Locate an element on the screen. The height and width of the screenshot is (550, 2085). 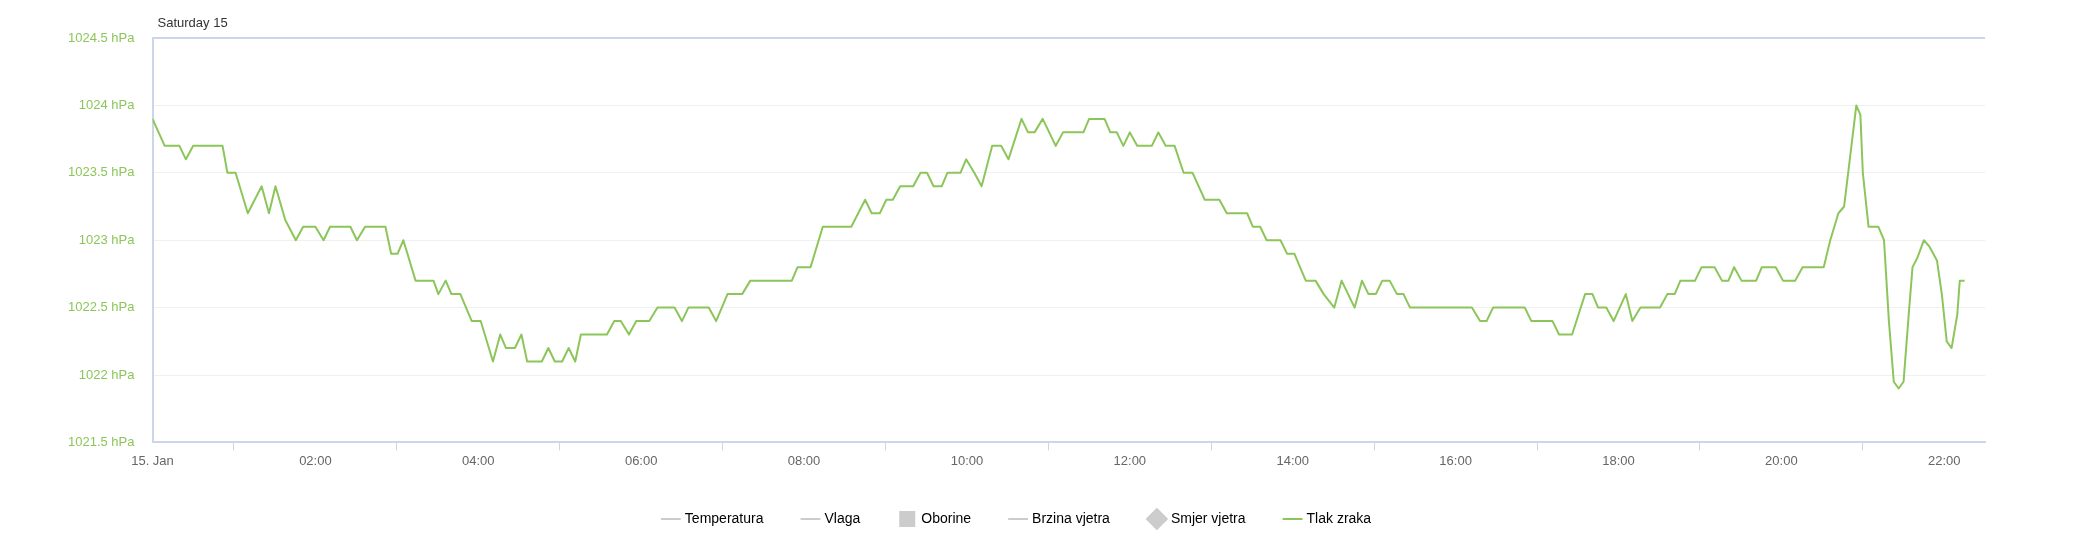
legend-label: Oborine is located at coordinates (946, 517).